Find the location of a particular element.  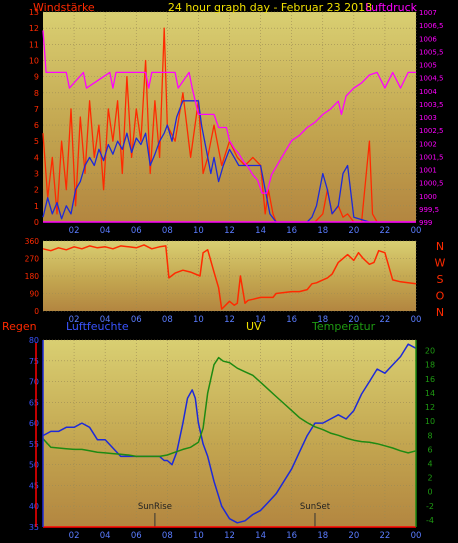

left-tick-label: 55 is located at coordinates (34, 444).